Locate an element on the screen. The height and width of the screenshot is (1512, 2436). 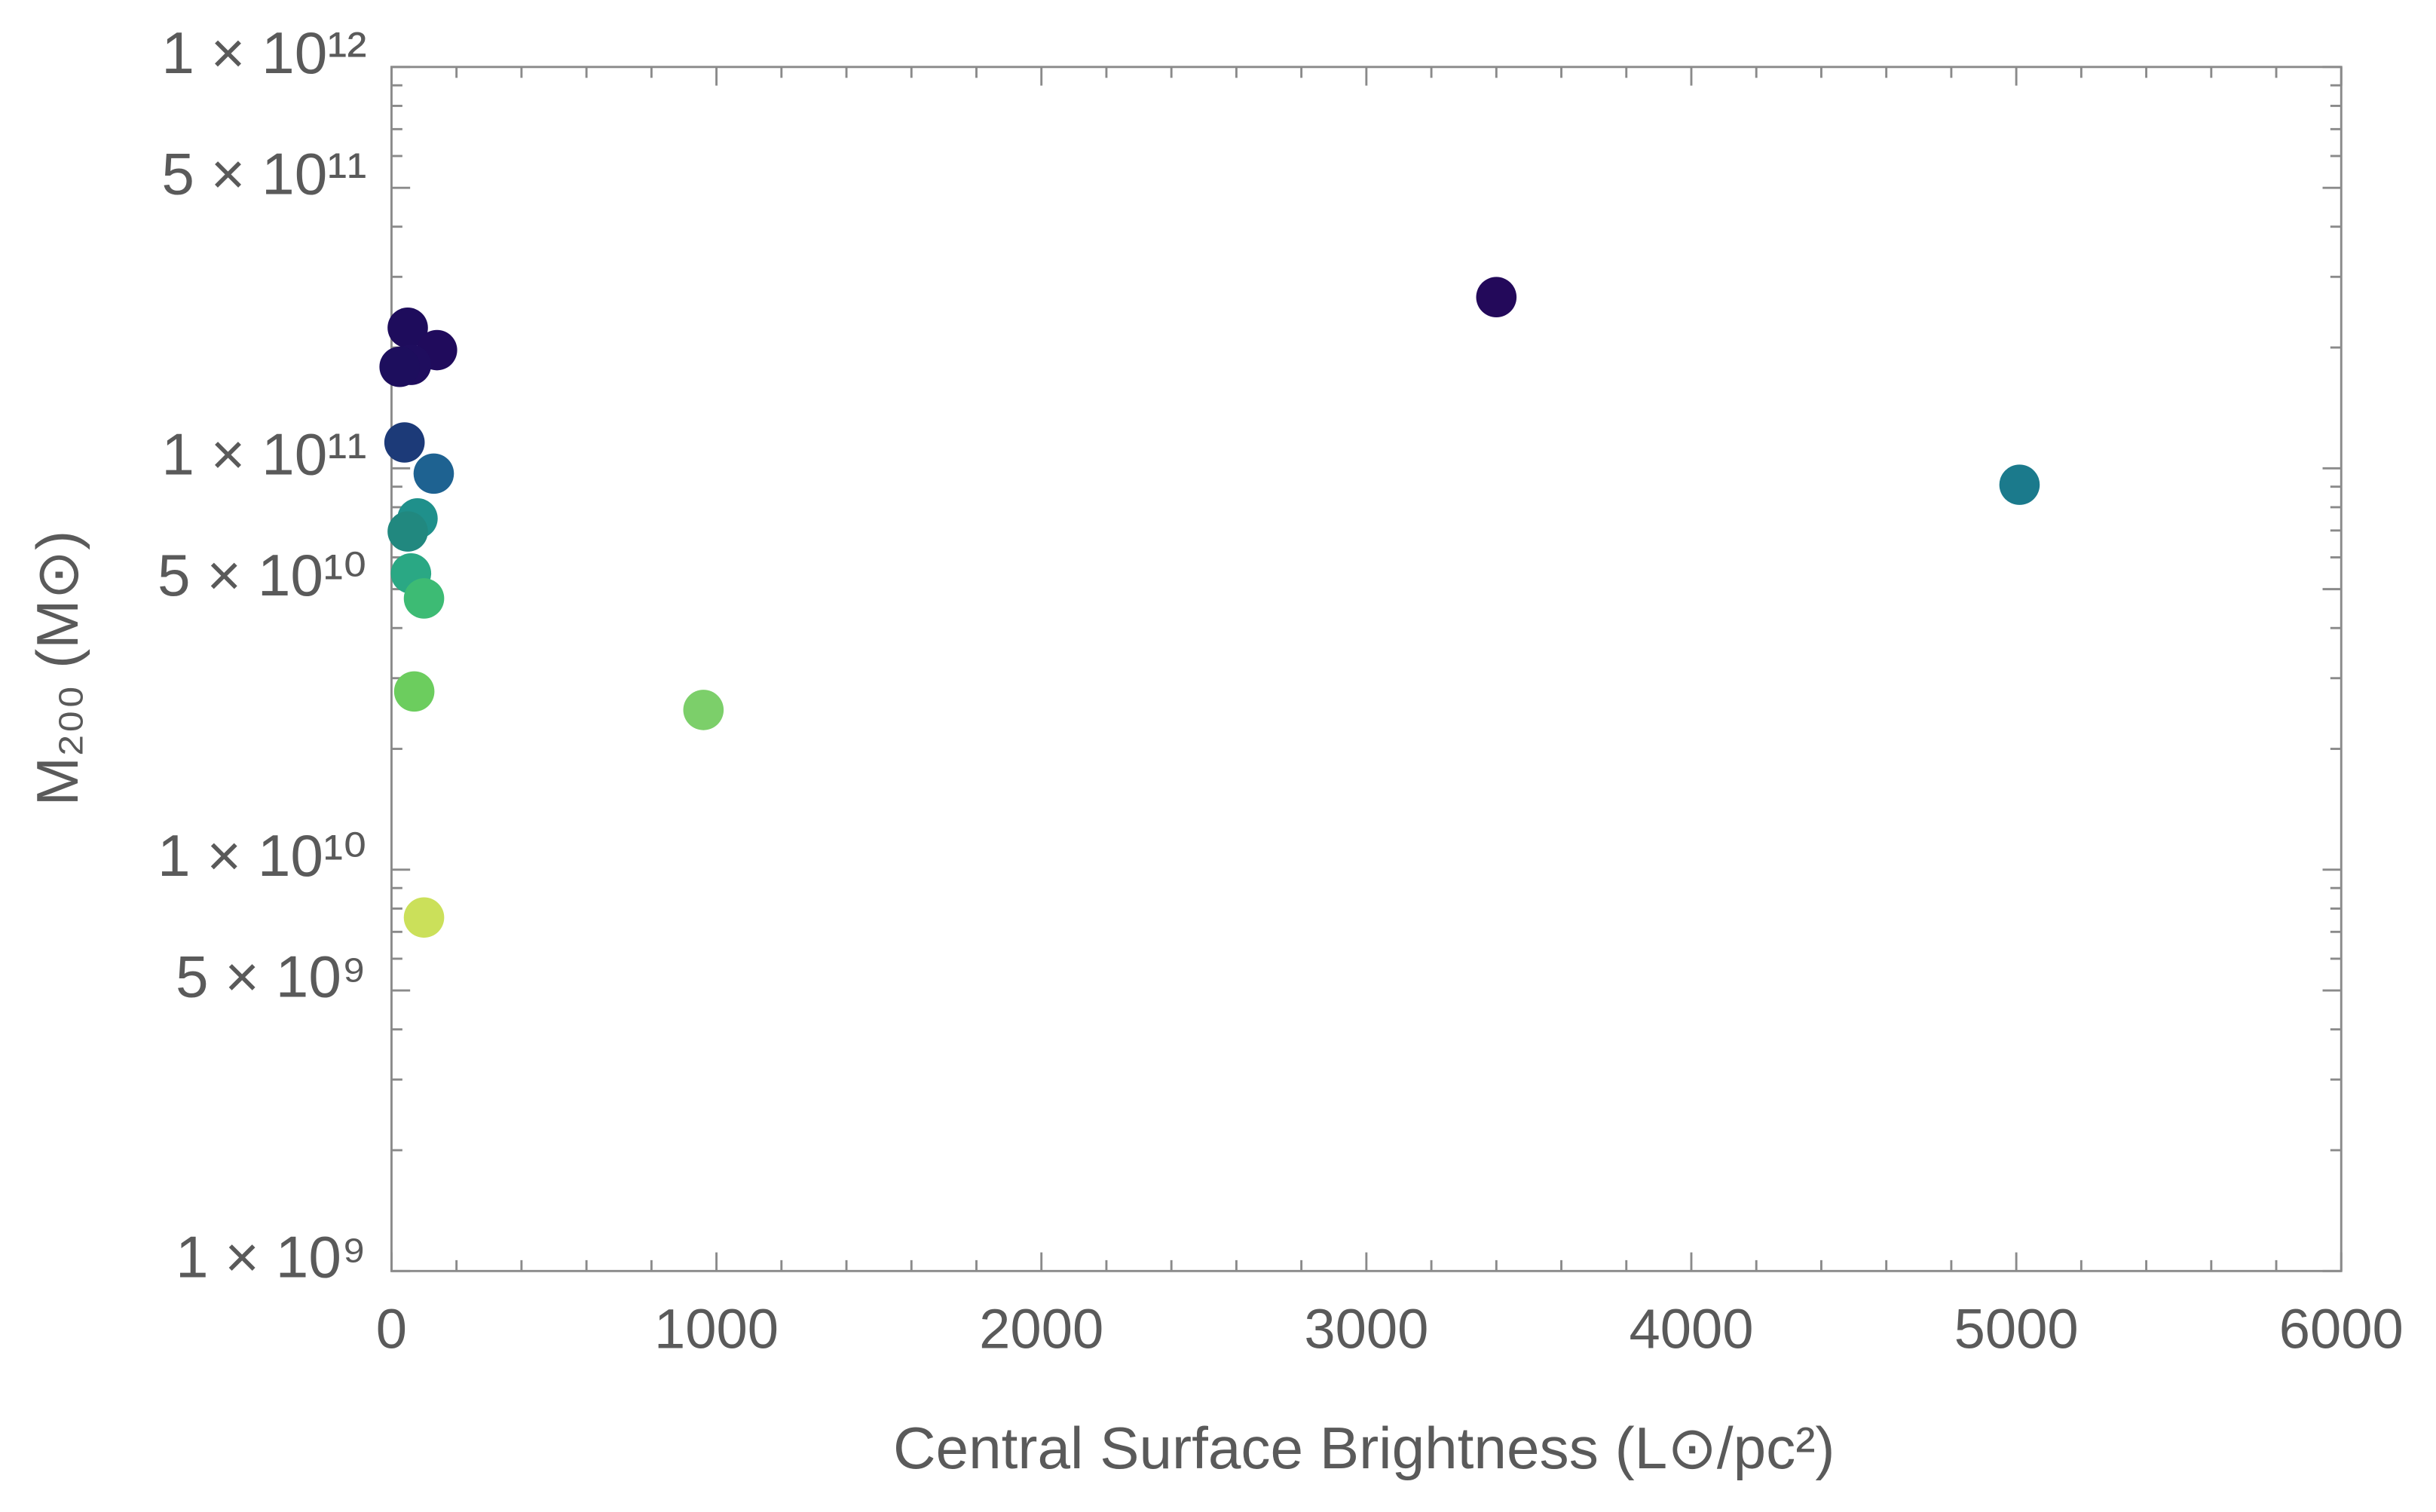
x-tick-label: 0 is located at coordinates (391, 1328).